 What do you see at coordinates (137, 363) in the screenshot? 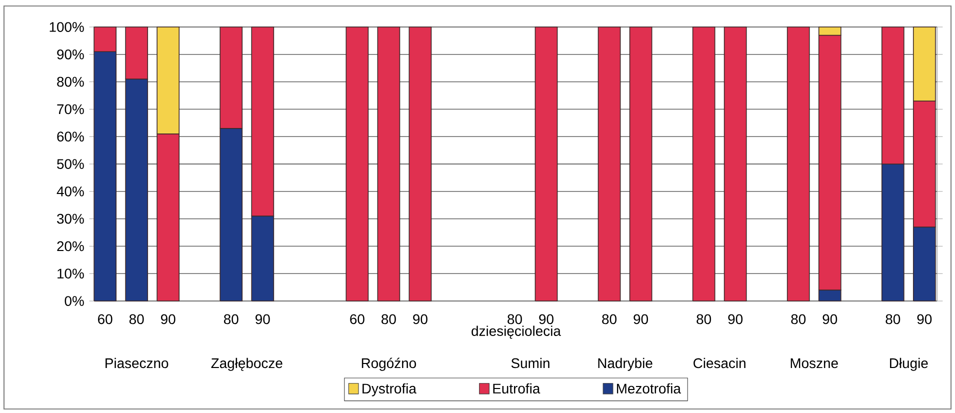
I see `text: Piaseczno` at bounding box center [137, 363].